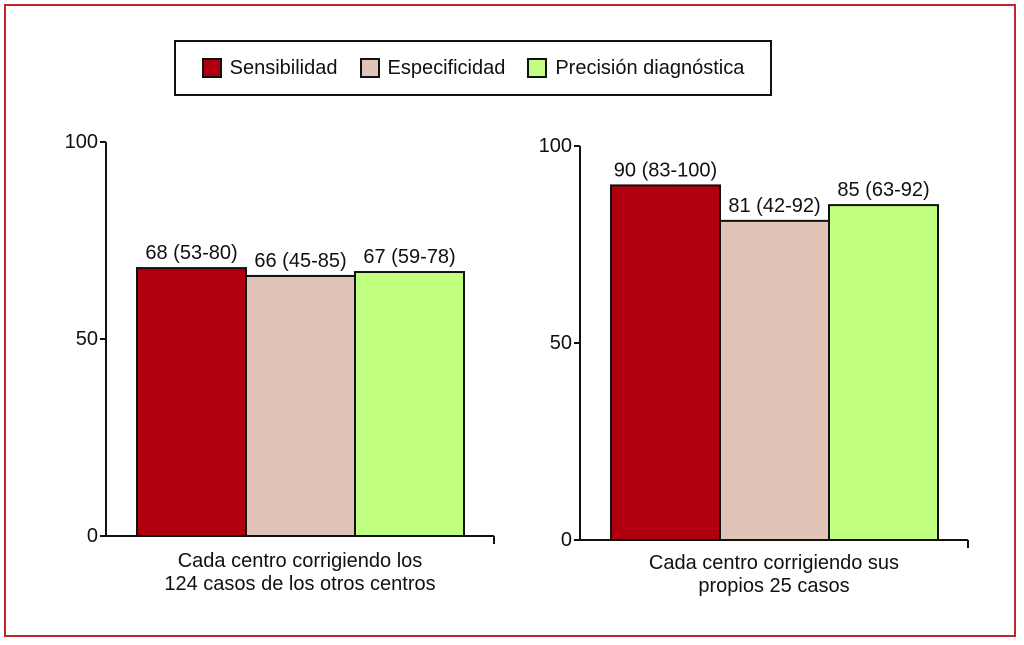 The width and height of the screenshot is (1024, 645). What do you see at coordinates (555, 146) in the screenshot?
I see `y-tick-label-right-100: 100` at bounding box center [555, 146].